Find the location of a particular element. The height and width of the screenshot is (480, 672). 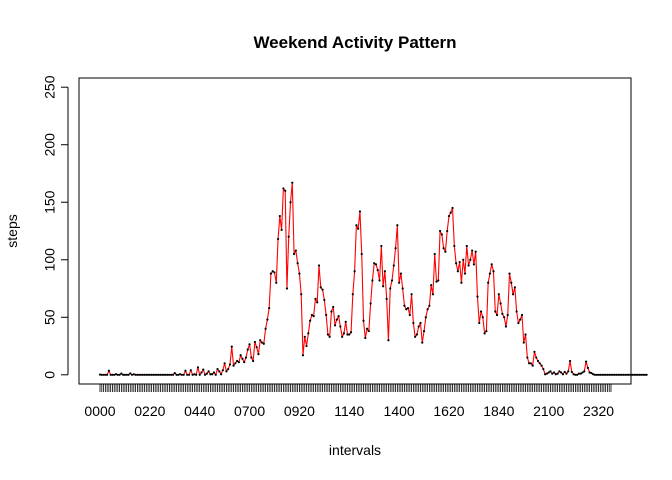

x-tick-label: 0220 is located at coordinates (149, 411).